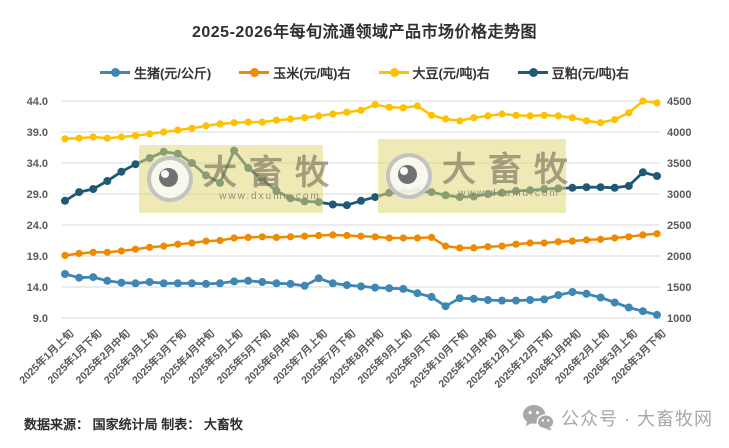 The width and height of the screenshot is (729, 448). Describe the element at coordinates (451, 73) in the screenshot. I see `legend-label-soybean: 大豆(元/吨)右` at that location.